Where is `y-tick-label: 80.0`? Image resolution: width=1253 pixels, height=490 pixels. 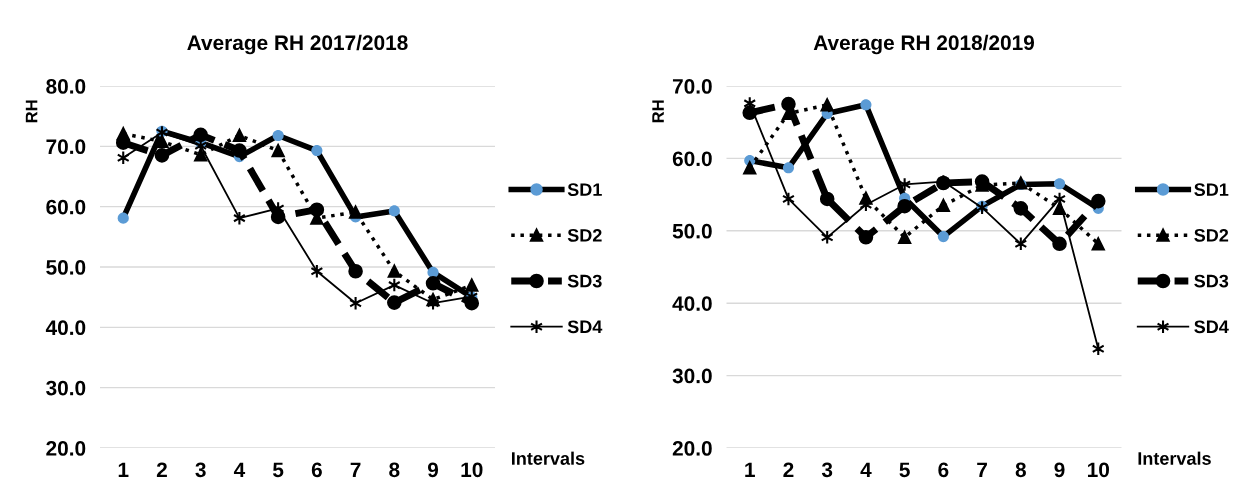 y-tick-label: 80.0 is located at coordinates (66, 86).